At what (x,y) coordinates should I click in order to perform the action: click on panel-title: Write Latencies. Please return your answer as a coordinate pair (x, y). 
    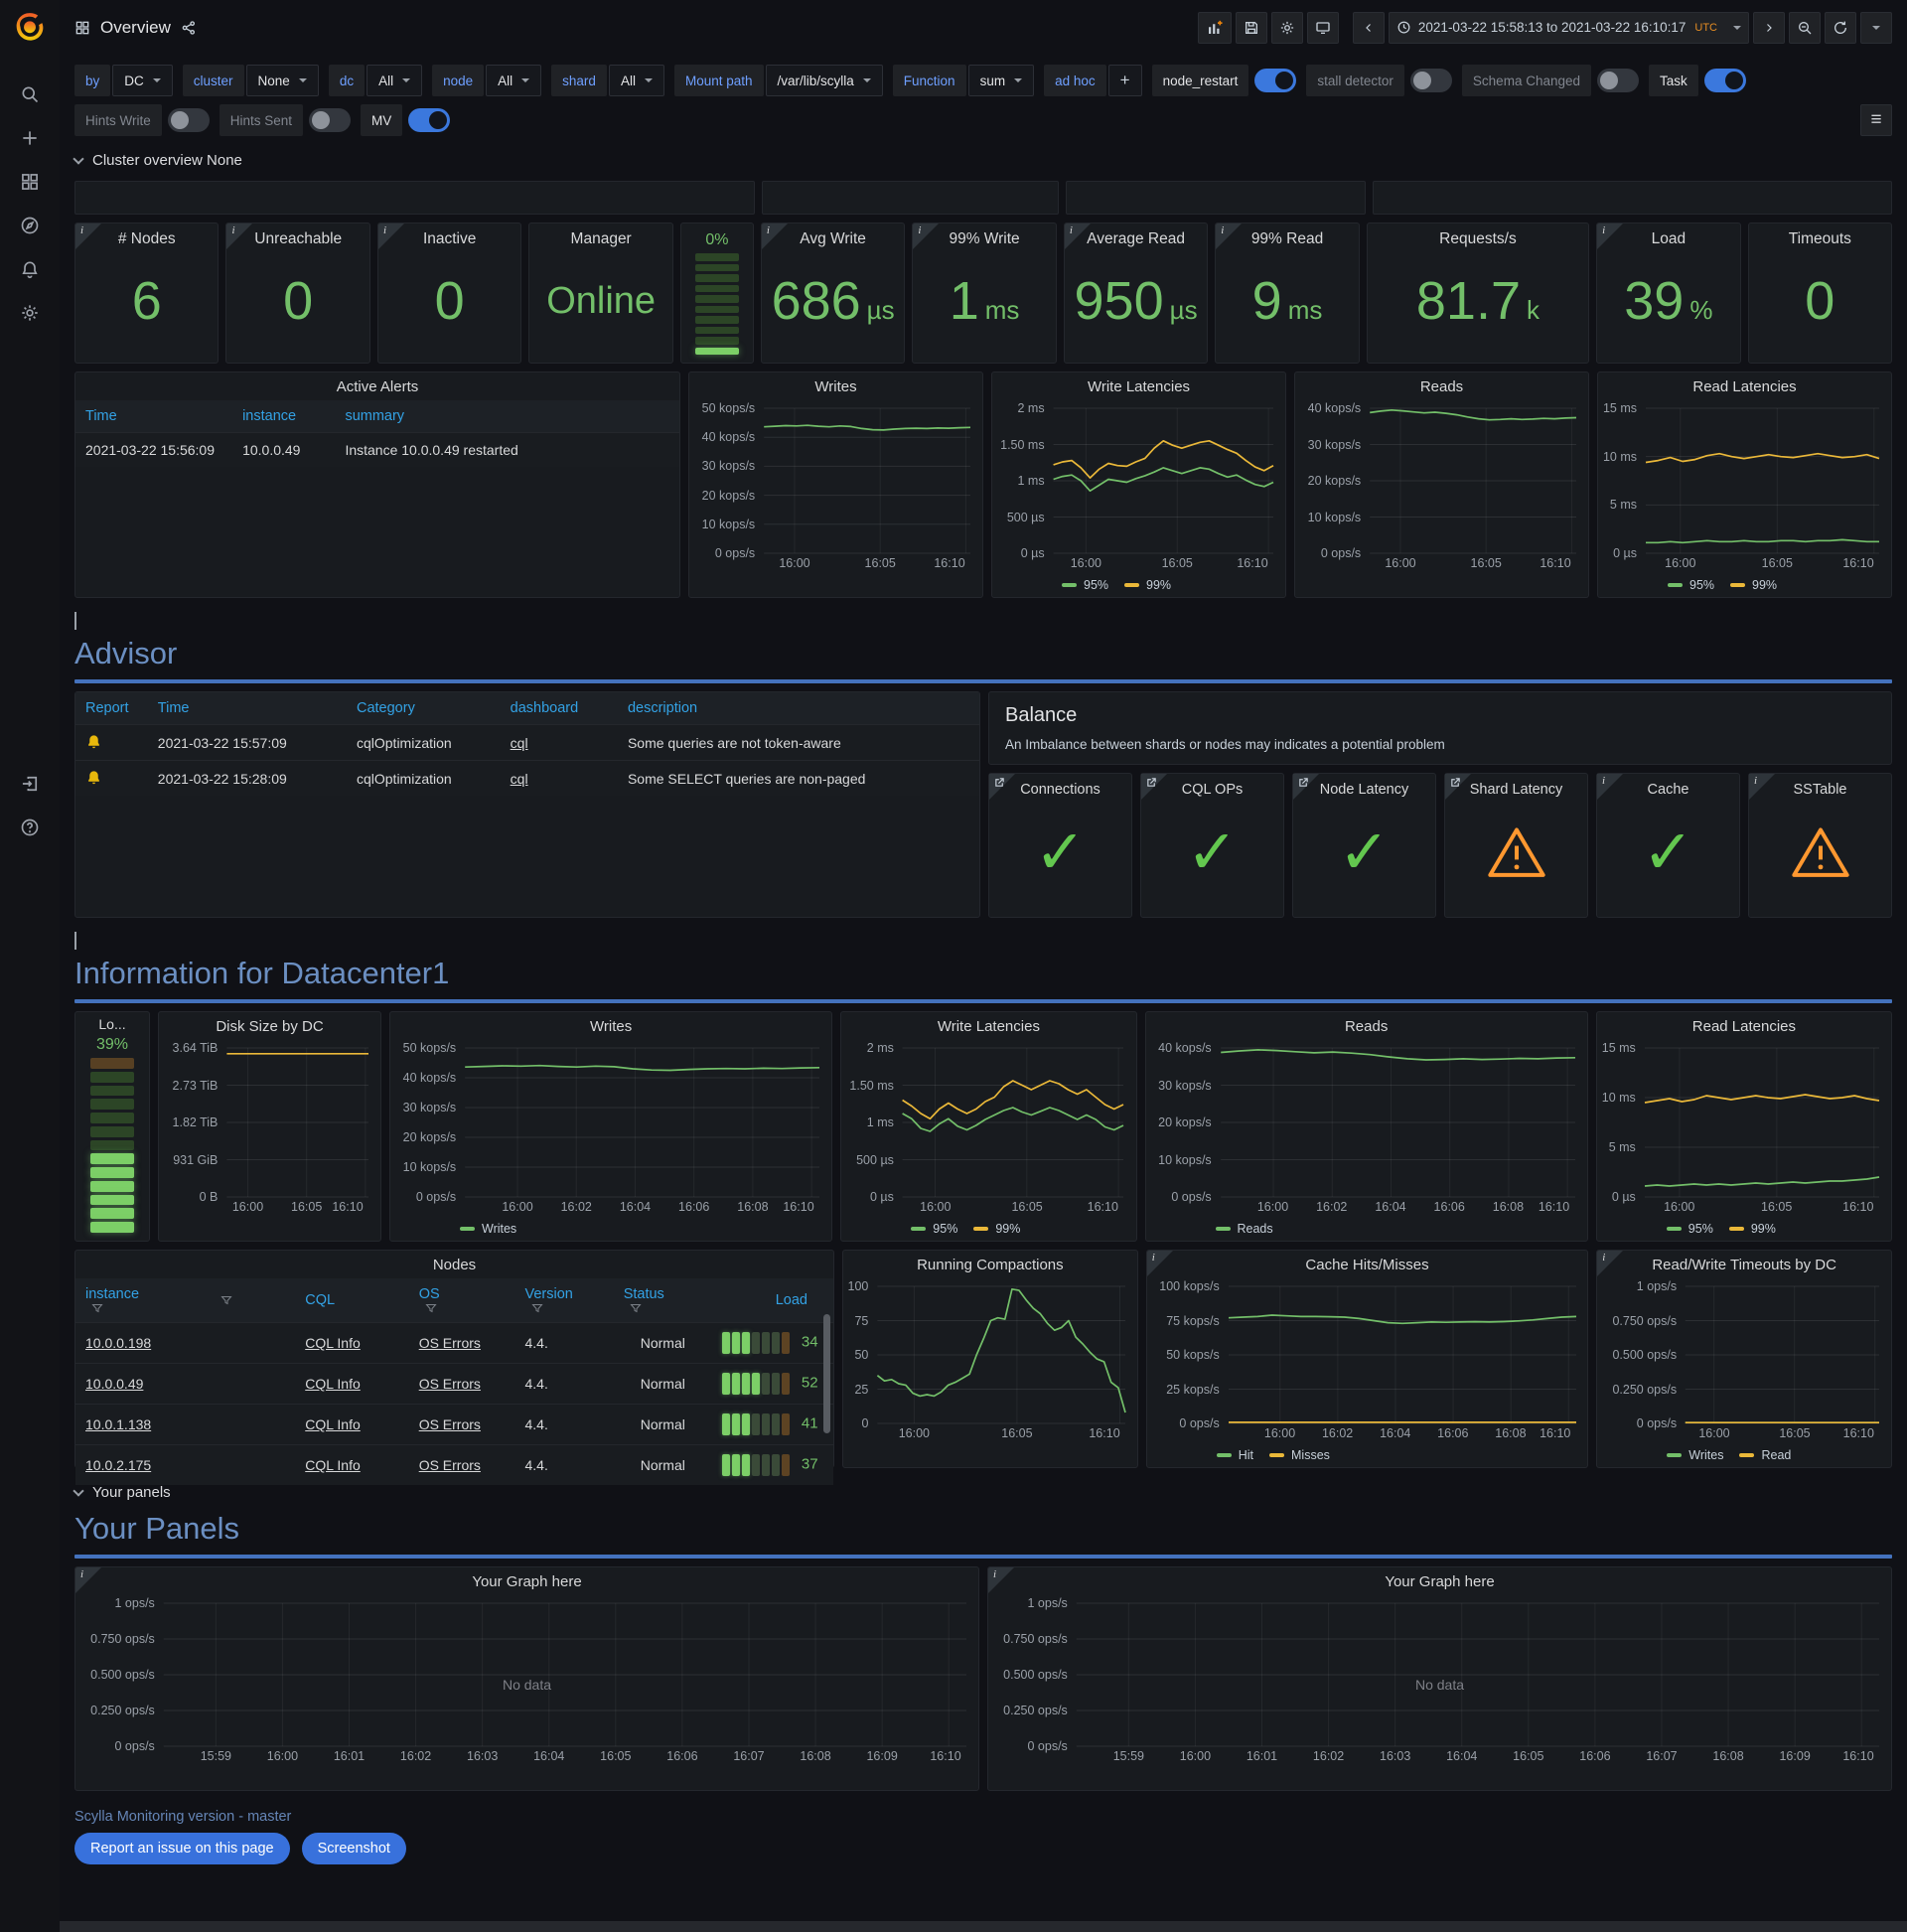
    Looking at the image, I should click on (1139, 386).